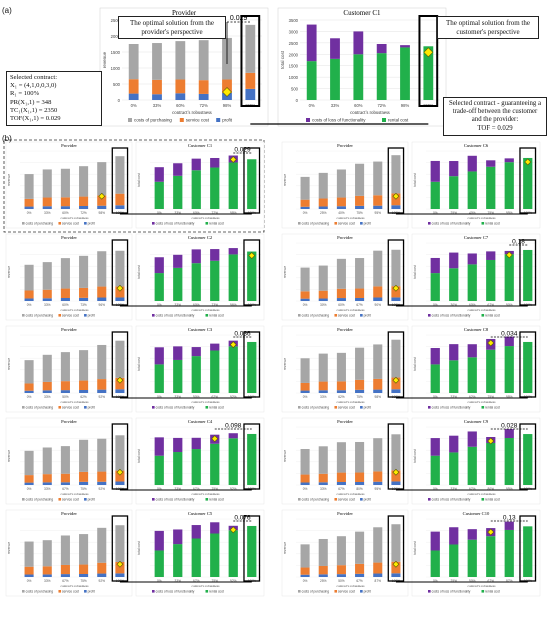 This screenshot has width=550, height=625. What do you see at coordinates (102, 489) in the screenshot?
I see `x-tick-label: 92%` at bounding box center [102, 489].